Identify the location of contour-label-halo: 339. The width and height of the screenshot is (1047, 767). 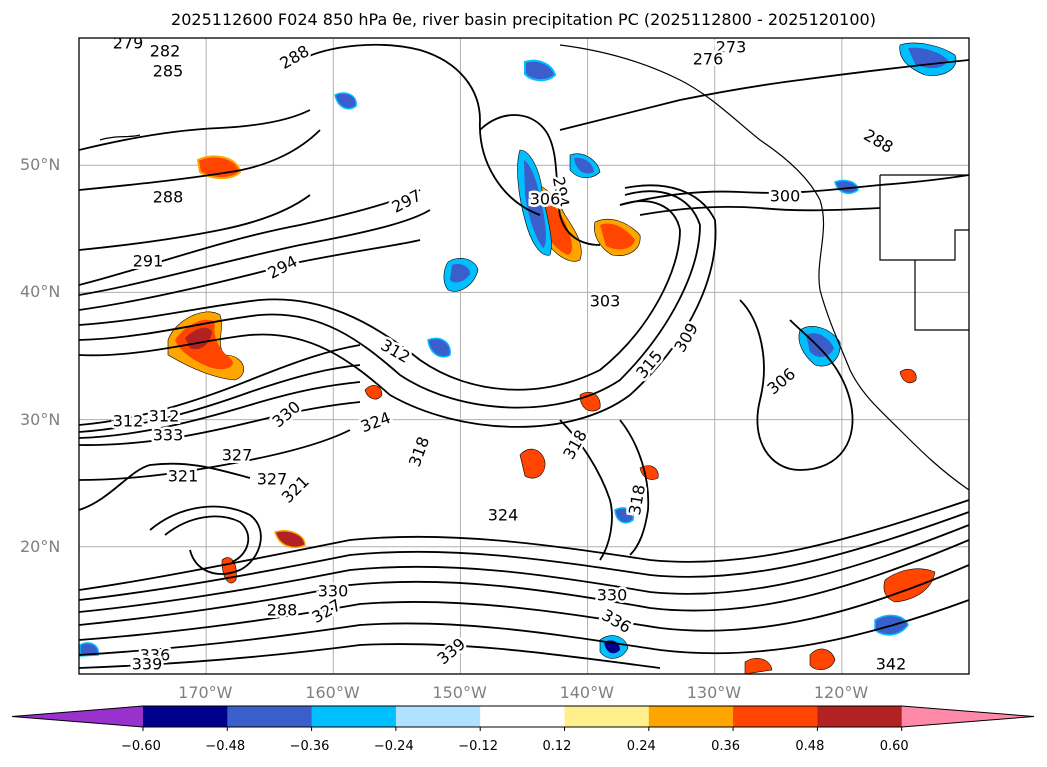
(147, 664).